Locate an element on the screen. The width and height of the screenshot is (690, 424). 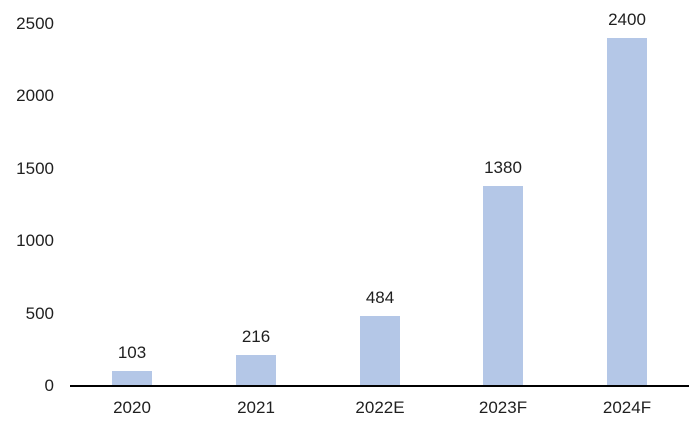
y-axis-tick-label-2000: 2000 is located at coordinates (35, 96).